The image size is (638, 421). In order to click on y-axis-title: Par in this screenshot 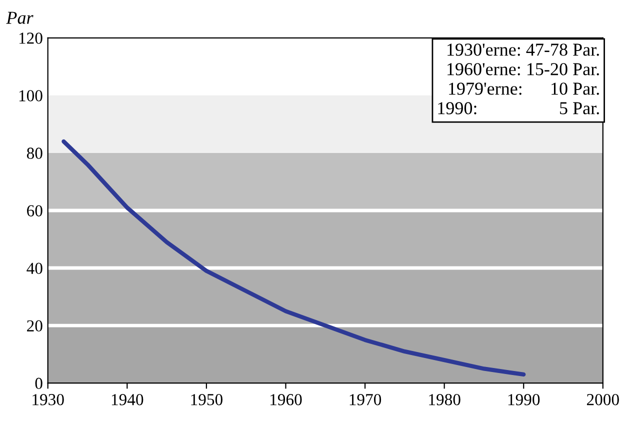, I will do `click(20, 18)`.